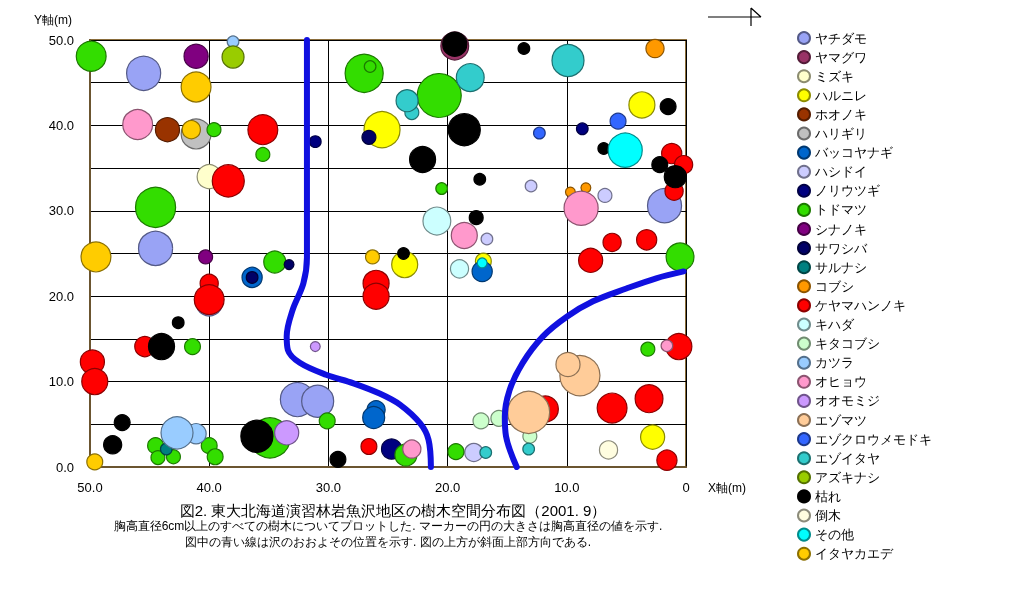  Describe the element at coordinates (841, 114) in the screenshot. I see `legend-label: ホオノキ` at that location.